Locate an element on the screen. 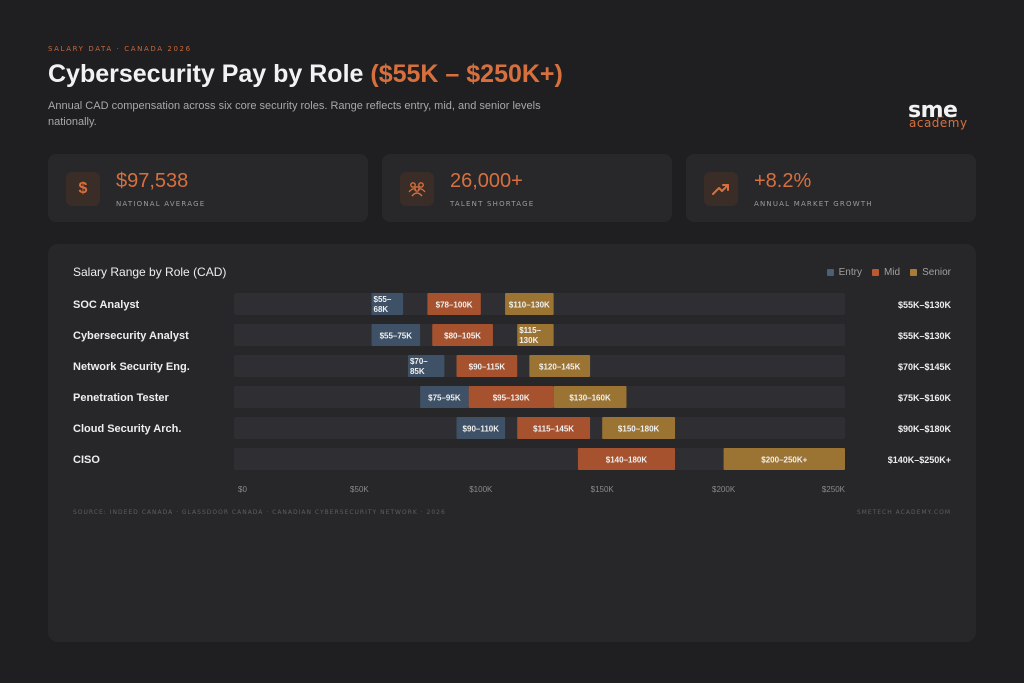  role-label: Cybersecurity Analyst is located at coordinates (131, 336).